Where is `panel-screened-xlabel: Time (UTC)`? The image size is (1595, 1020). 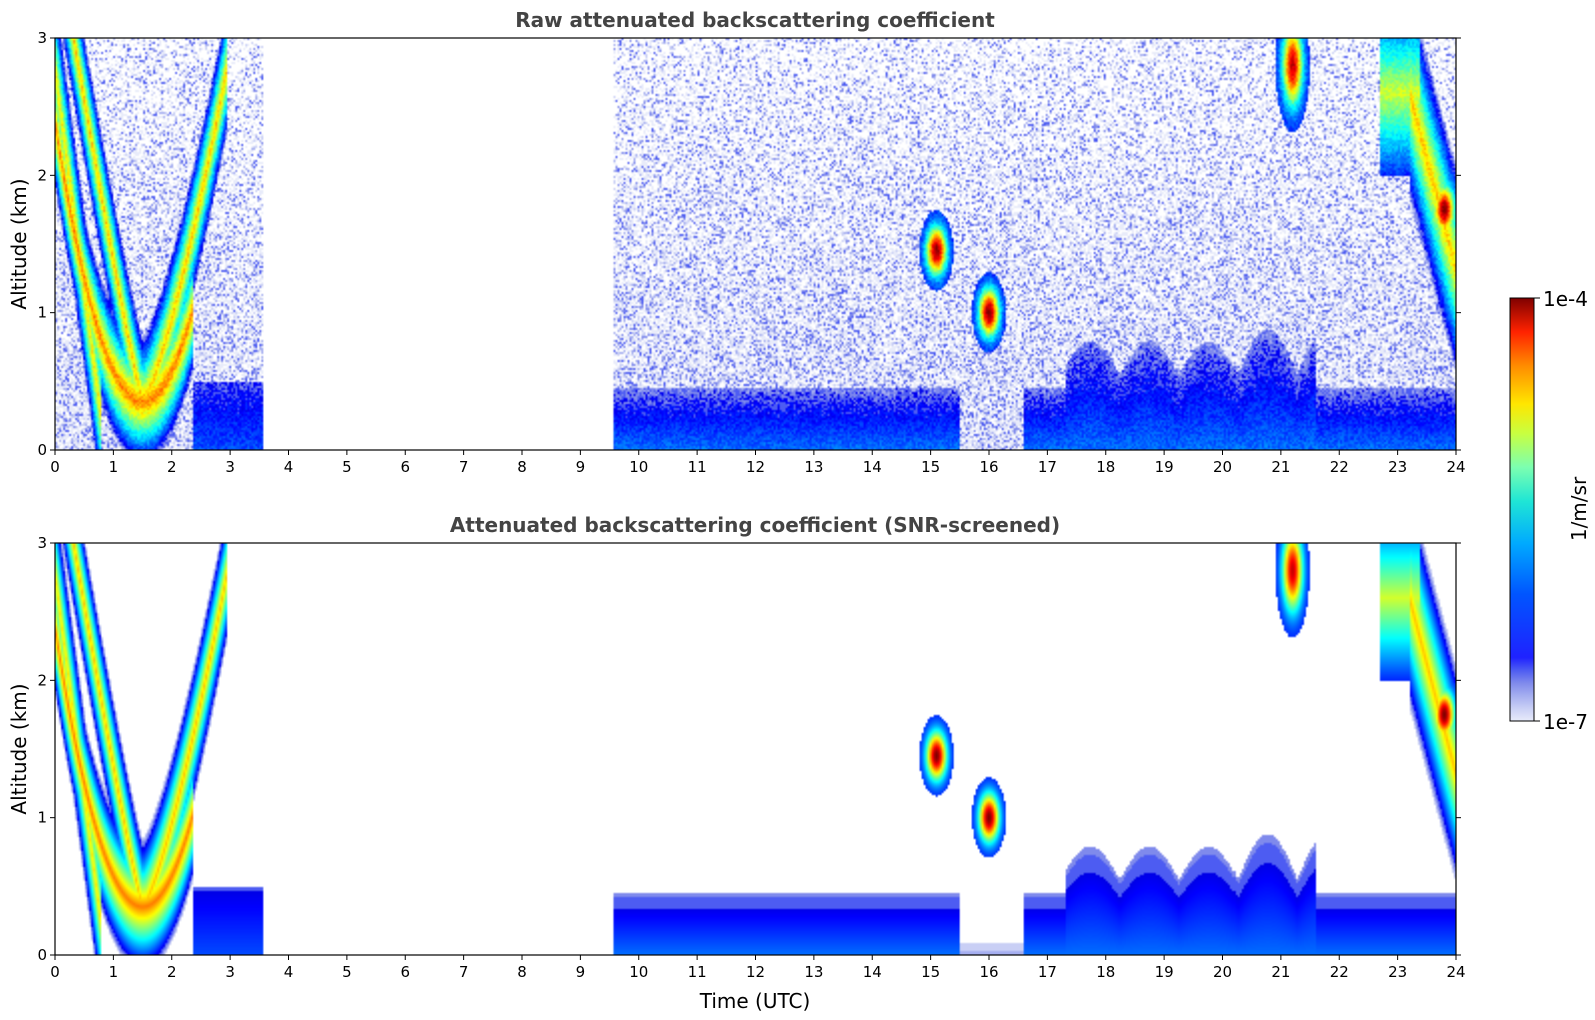 panel-screened-xlabel: Time (UTC) is located at coordinates (755, 1001).